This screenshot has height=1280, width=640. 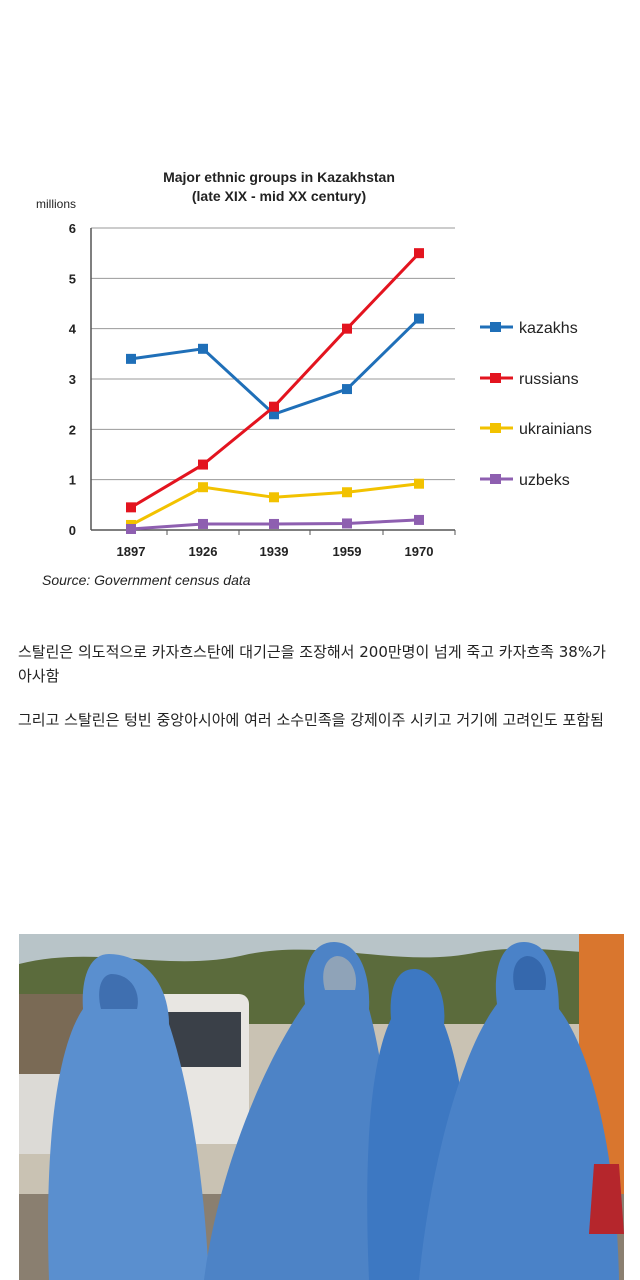 I want to click on y-tick-label: 6, so click(x=72, y=228).